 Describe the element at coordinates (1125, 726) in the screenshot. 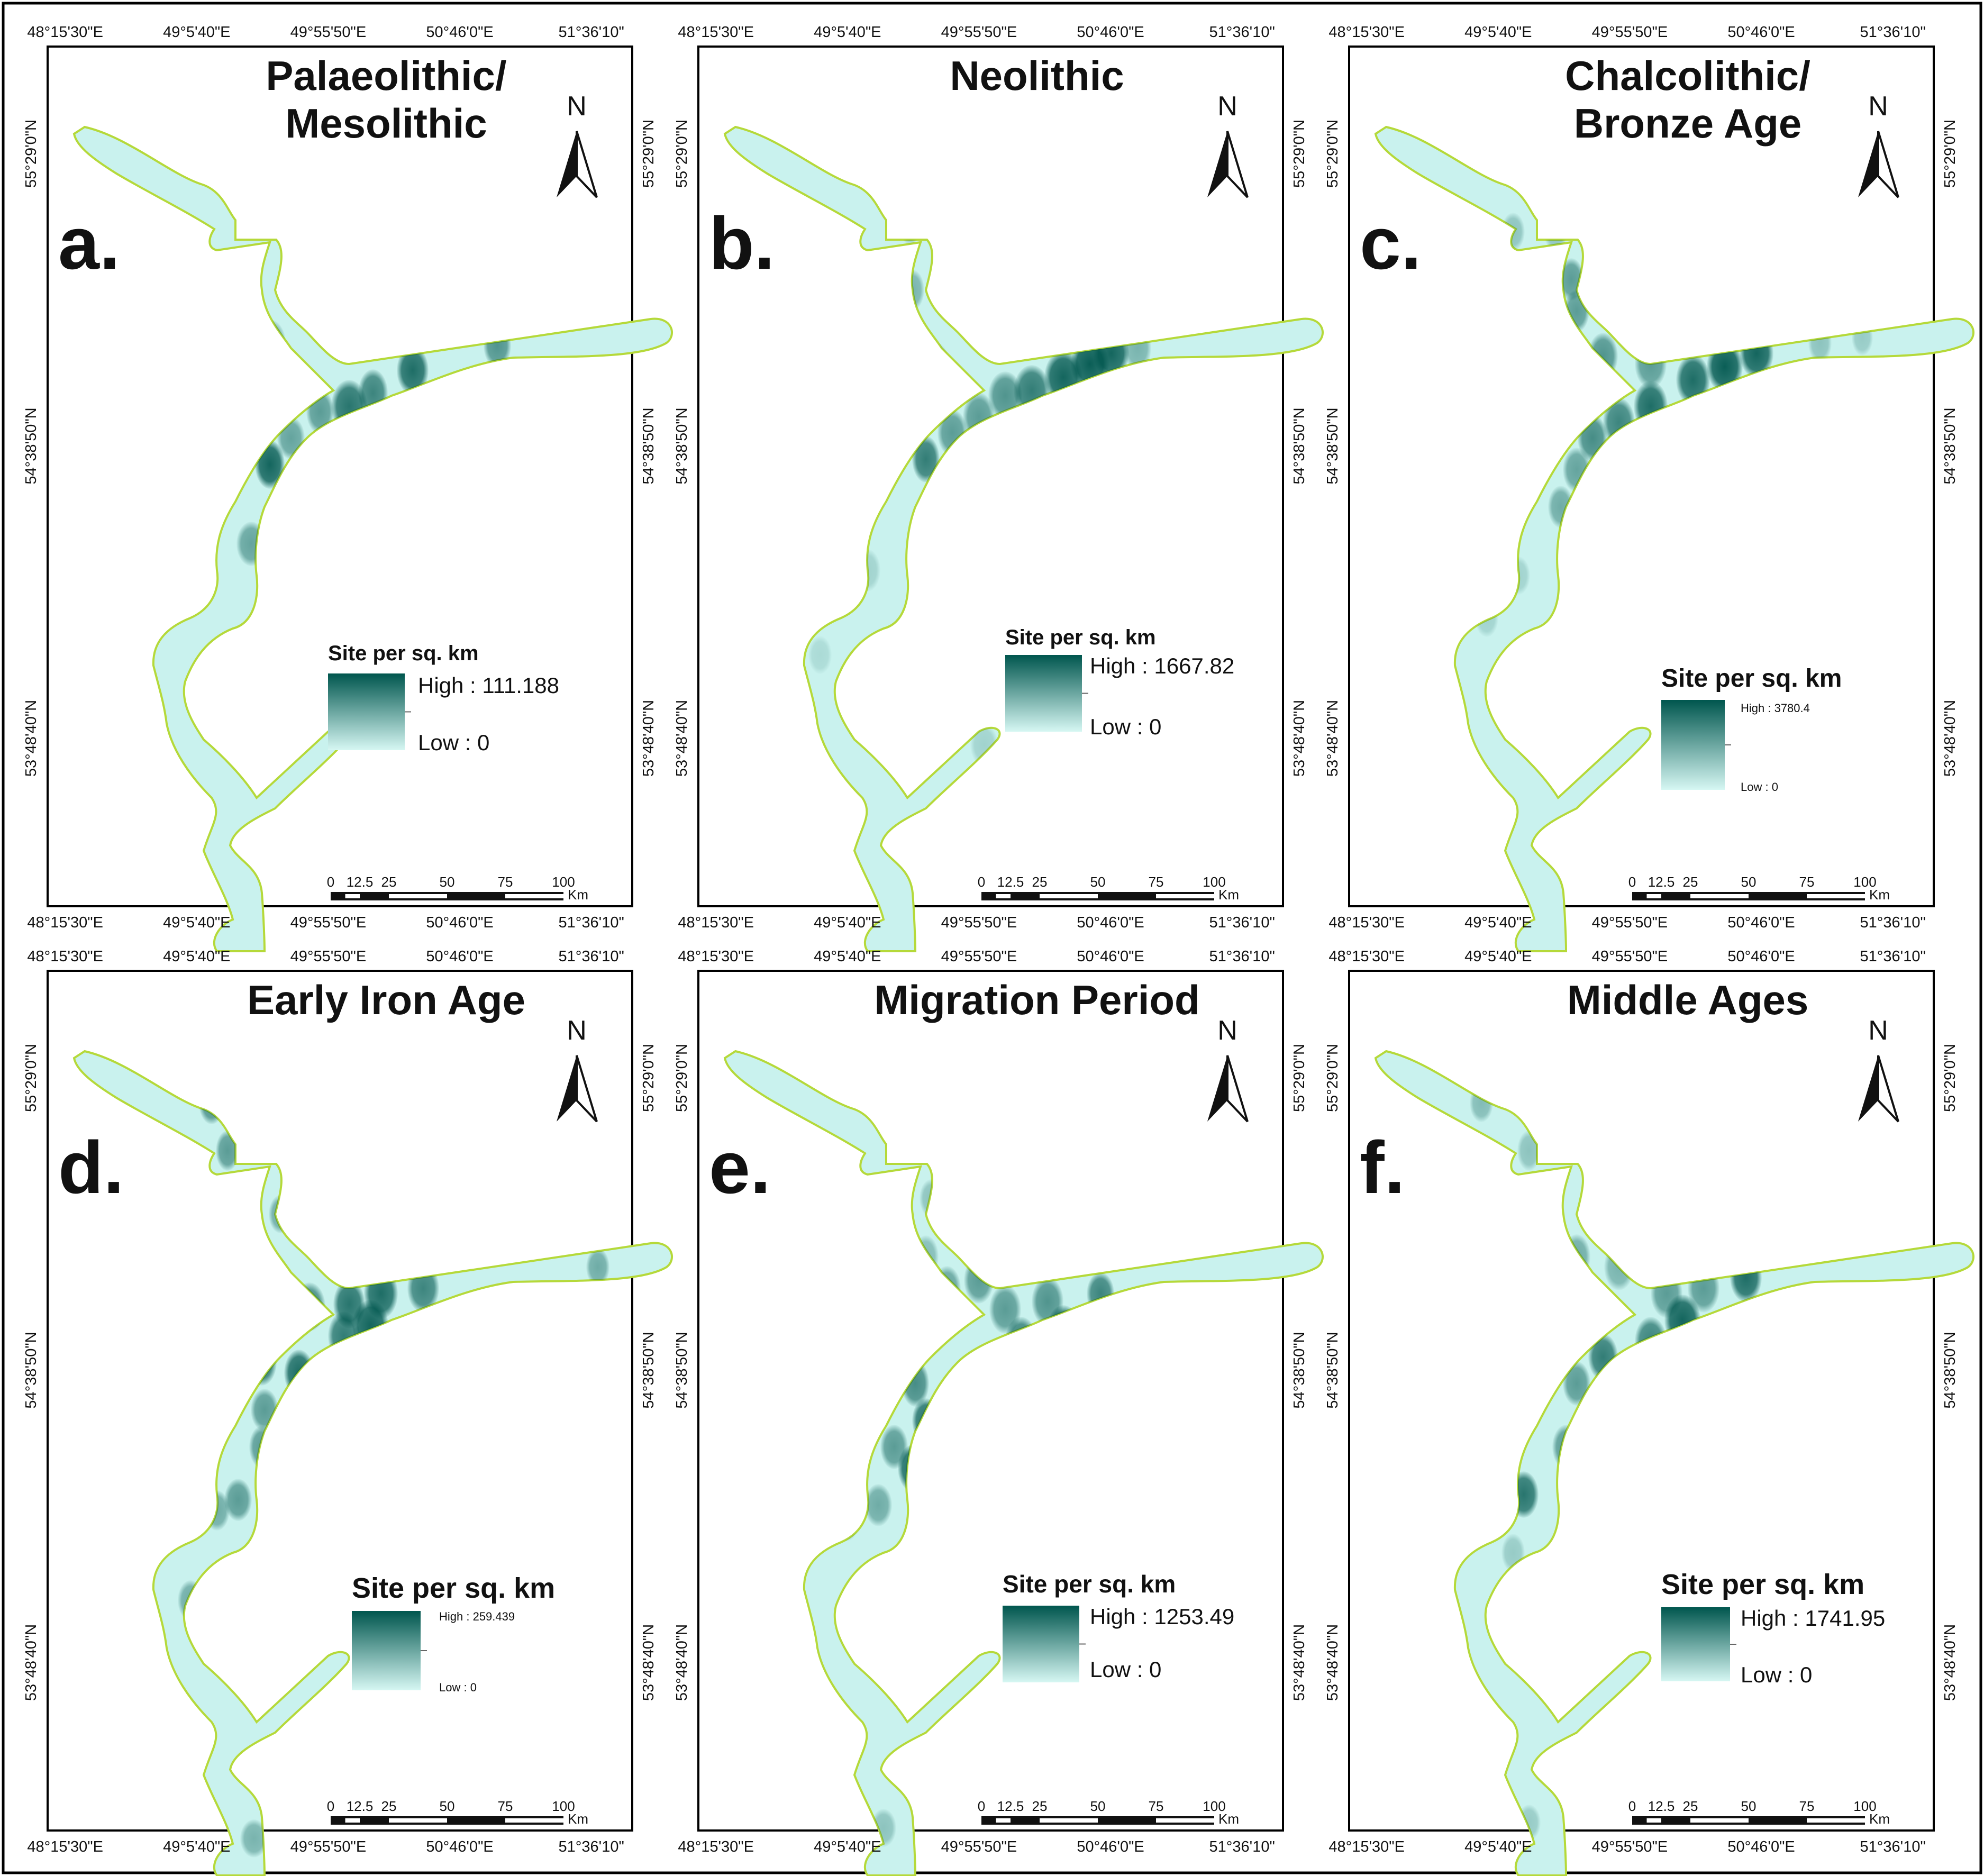

I see `legend-low-label: Low : 0` at that location.